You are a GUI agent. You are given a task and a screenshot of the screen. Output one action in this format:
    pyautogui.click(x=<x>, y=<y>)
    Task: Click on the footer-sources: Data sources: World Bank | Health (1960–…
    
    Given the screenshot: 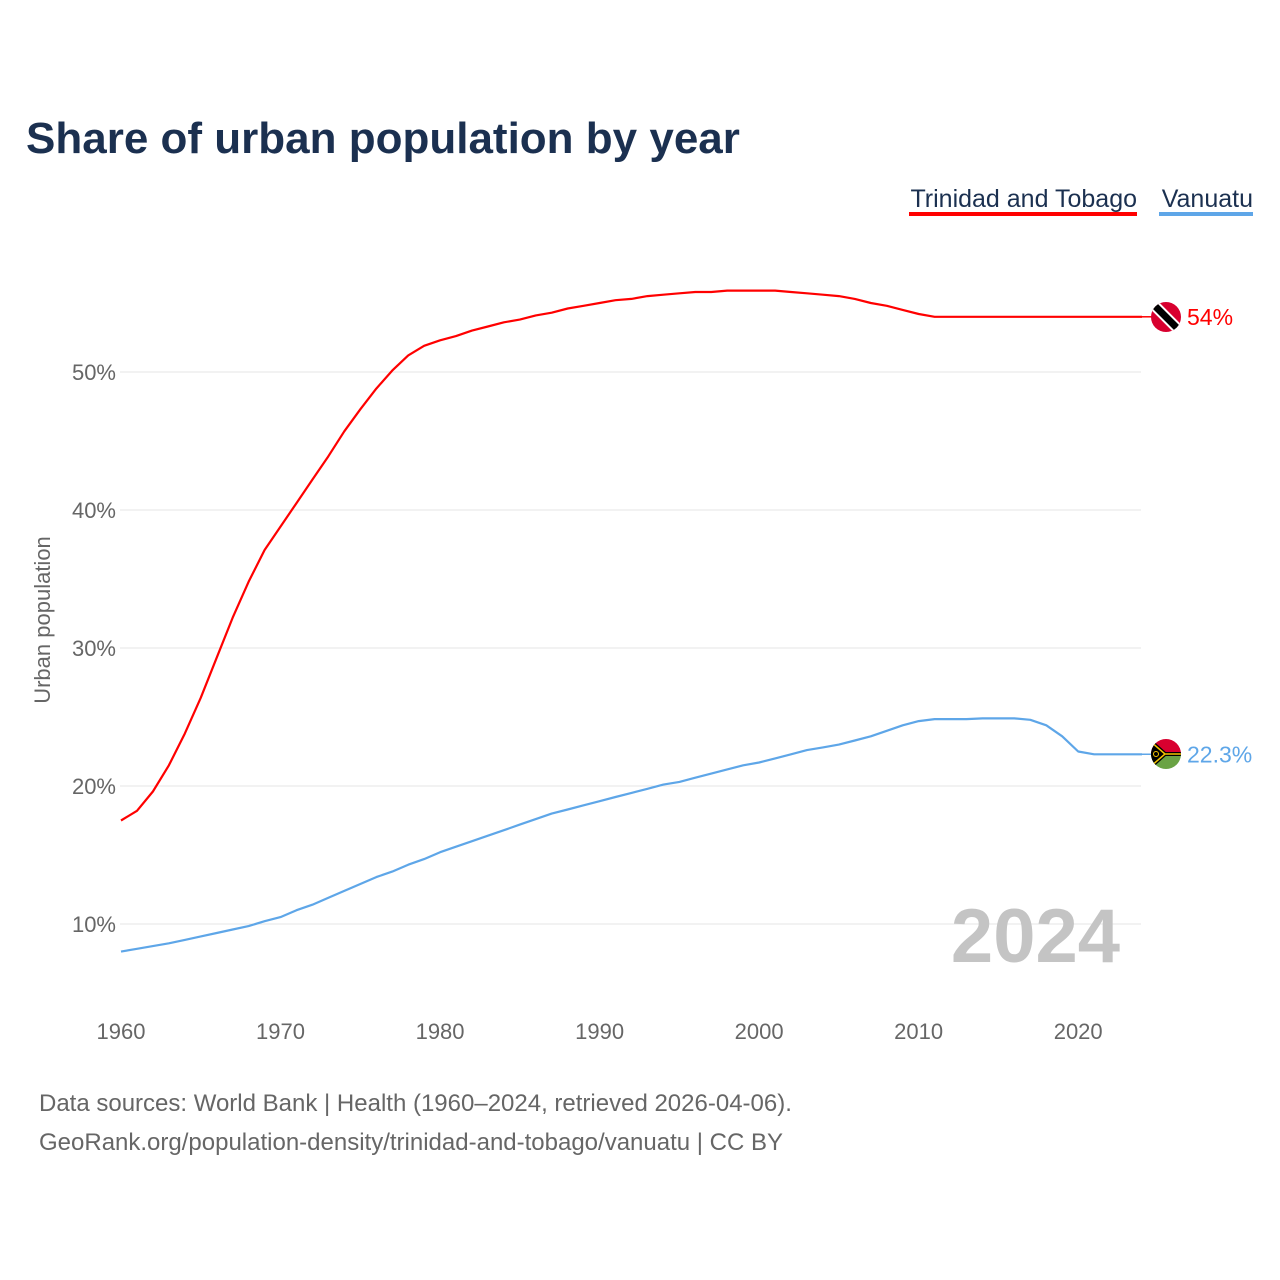 What is the action you would take?
    pyautogui.click(x=415, y=1103)
    